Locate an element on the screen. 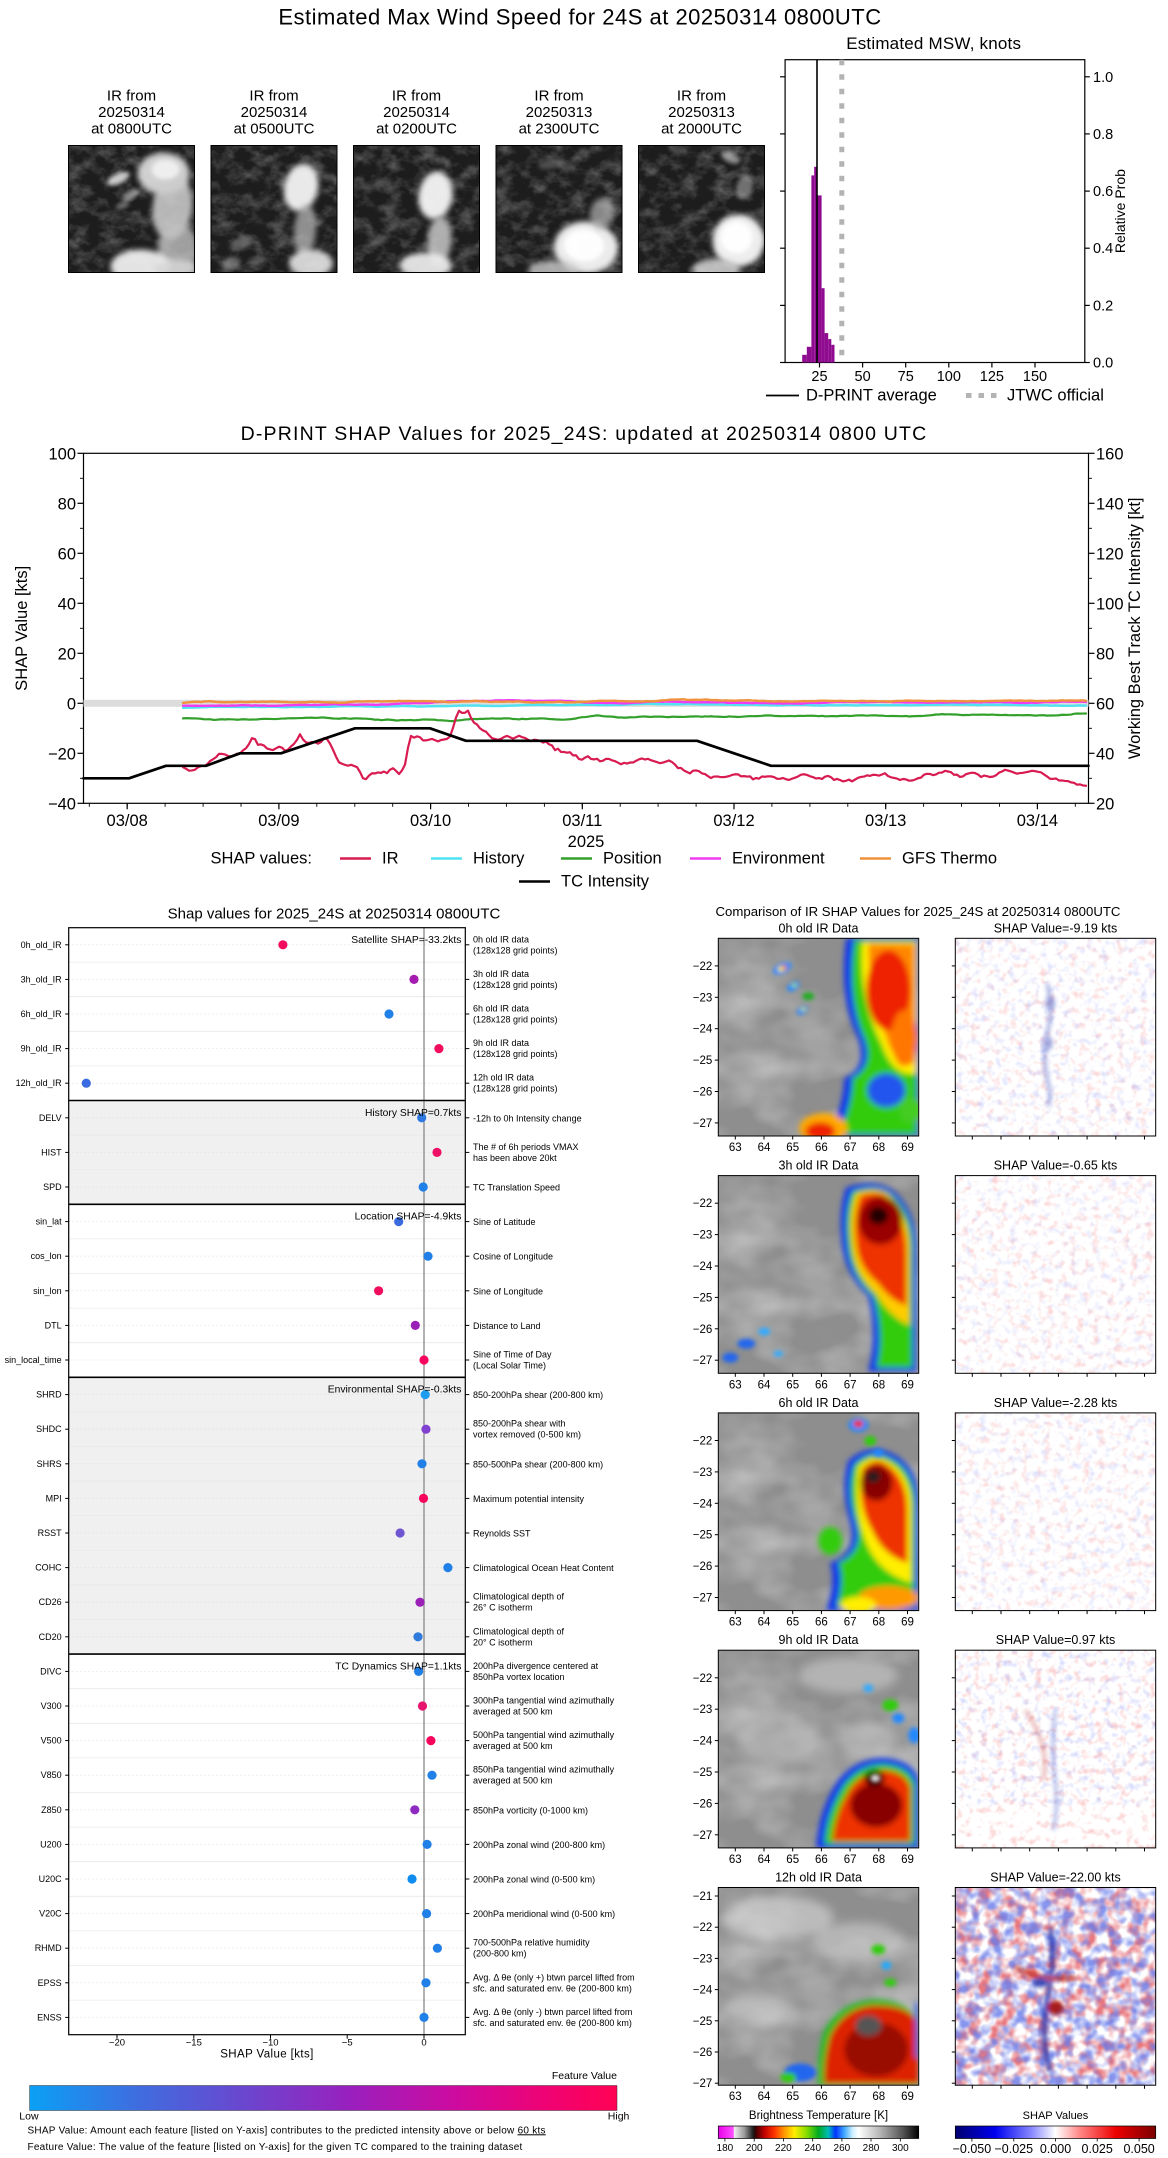 The width and height of the screenshot is (1168, 2158). svg-text: 3h old IR data is located at coordinates (501, 974).